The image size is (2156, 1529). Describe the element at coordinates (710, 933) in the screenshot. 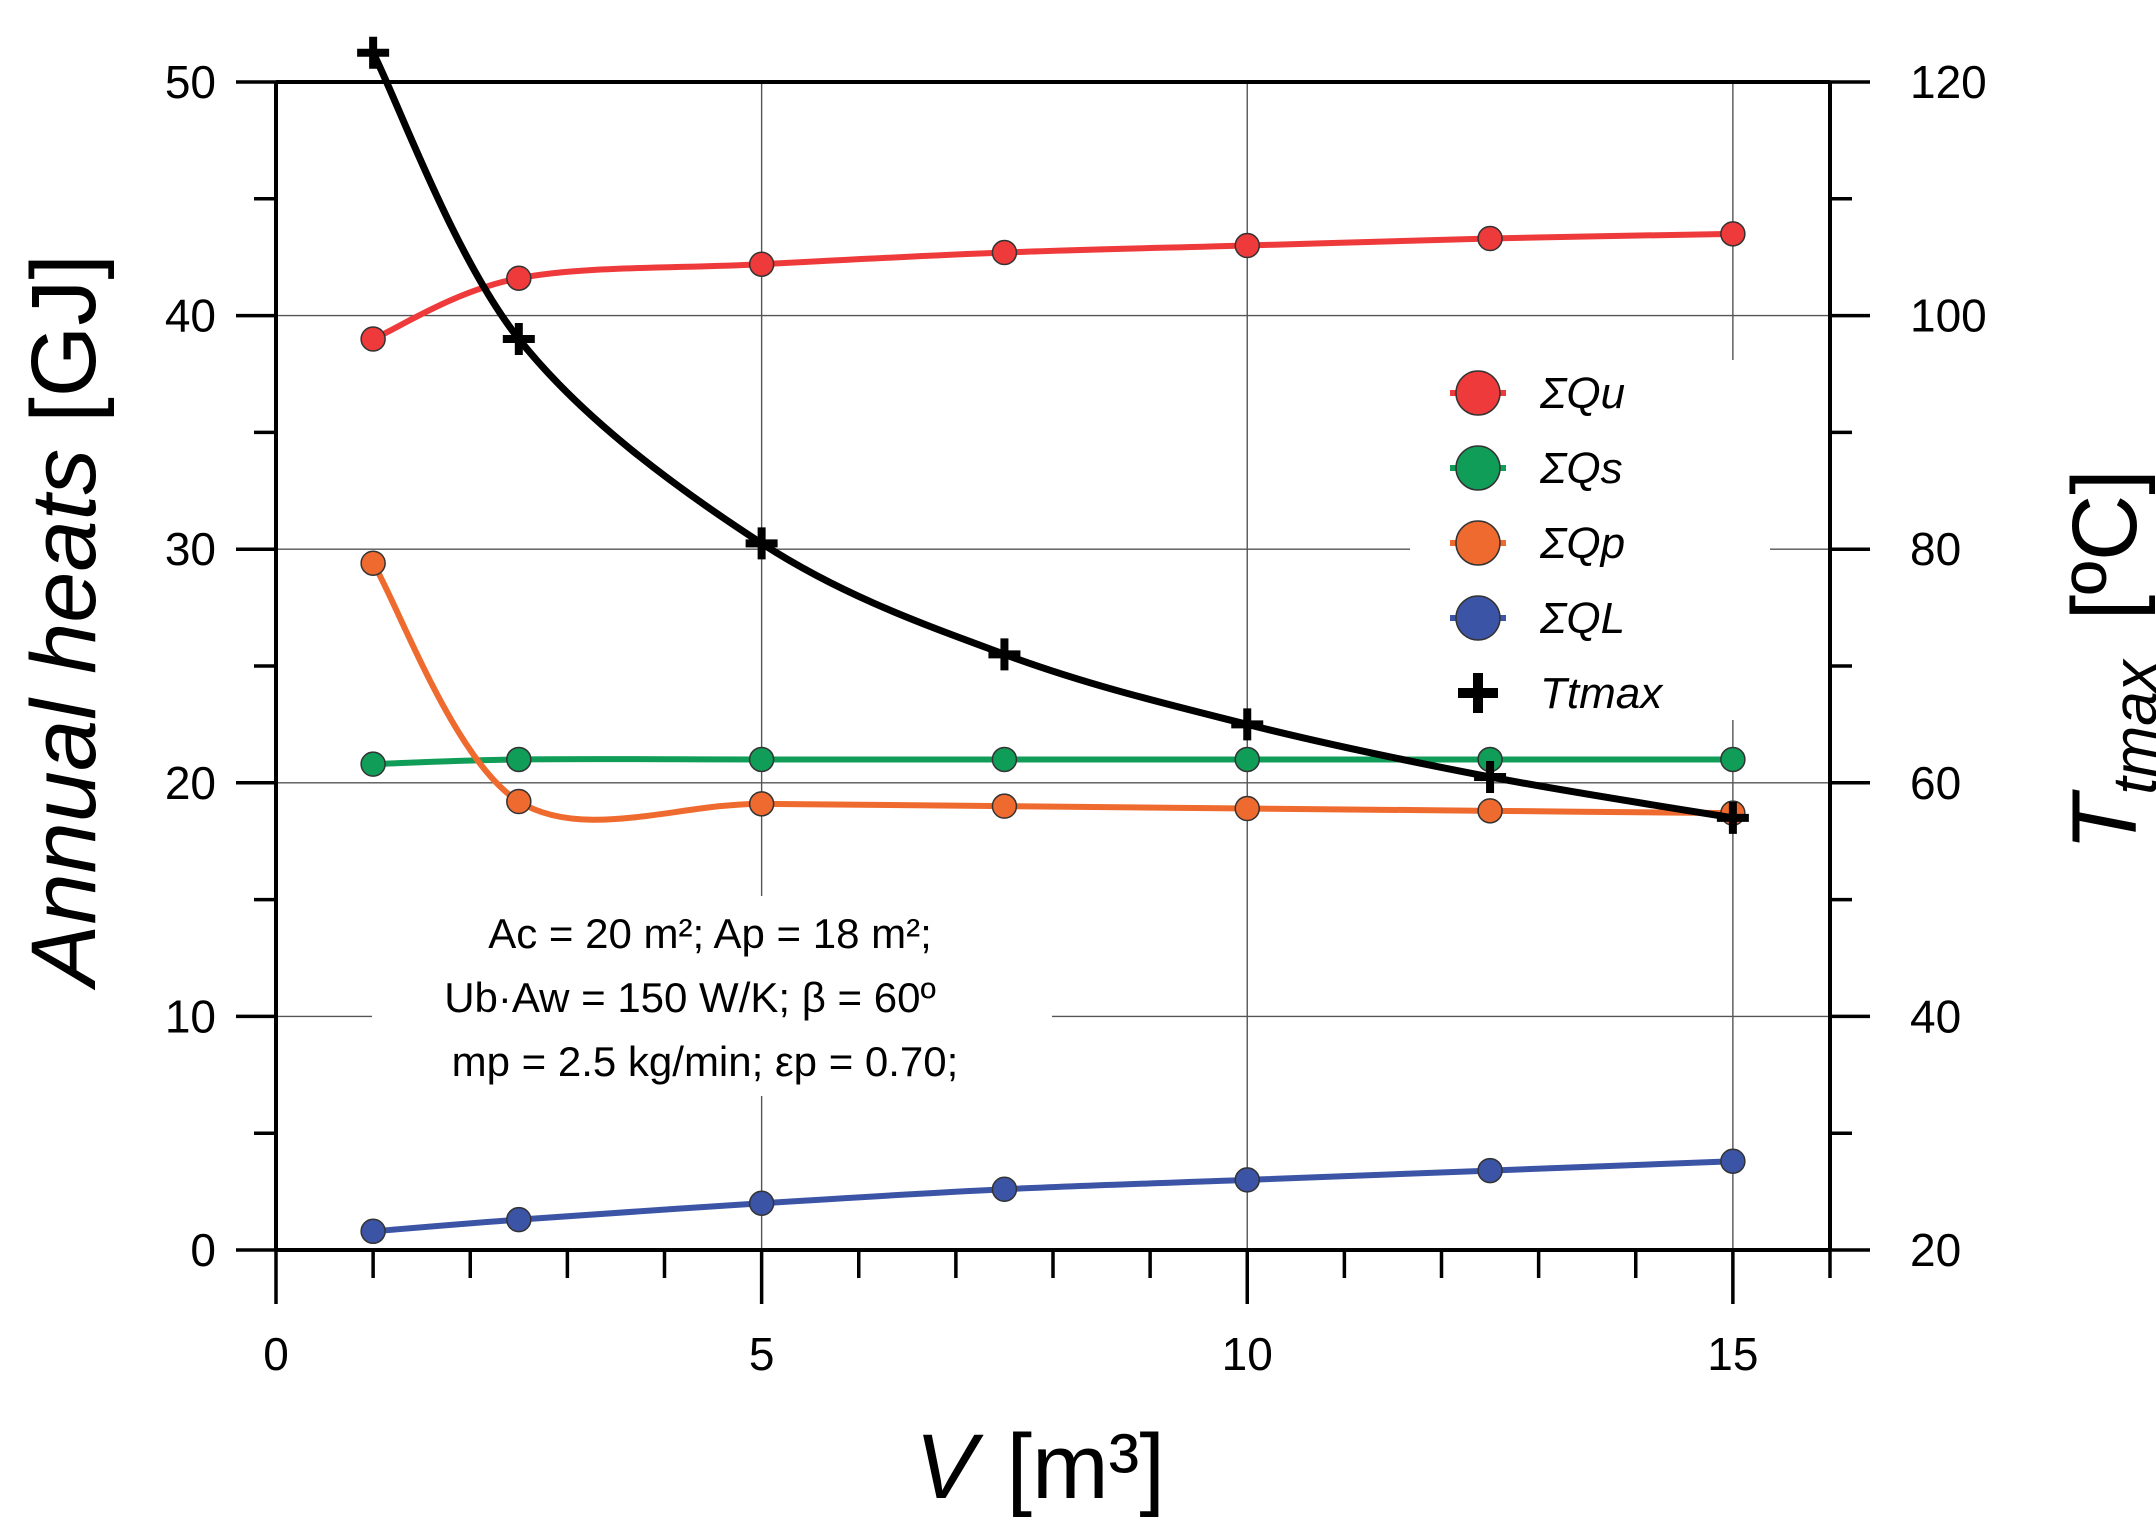

I see `annotation-line-1: Ac = 20 m²; Ap = 18 m²;` at that location.